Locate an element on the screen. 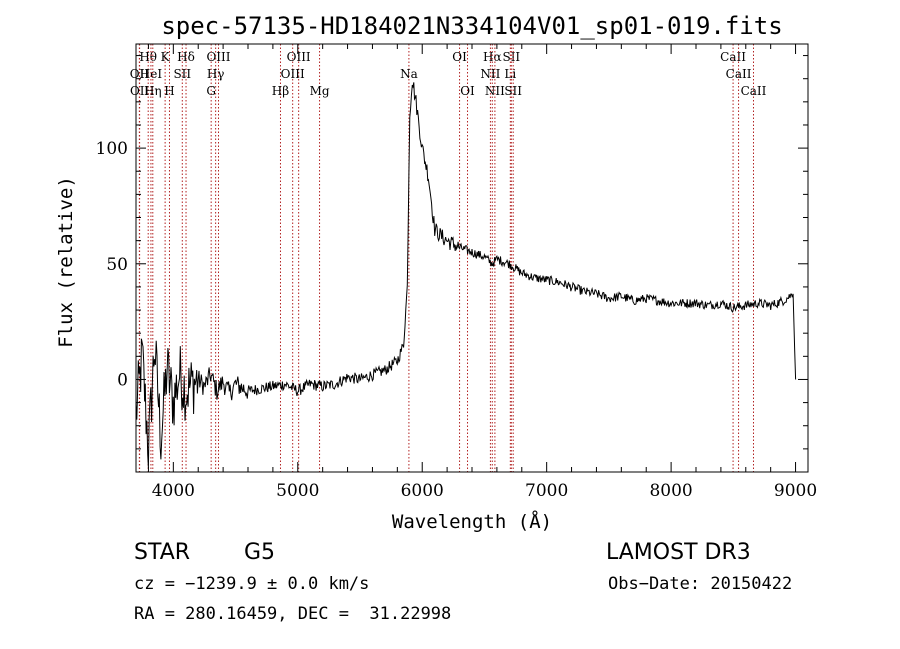  x-tick-label-2: 6000 is located at coordinates (422, 491).